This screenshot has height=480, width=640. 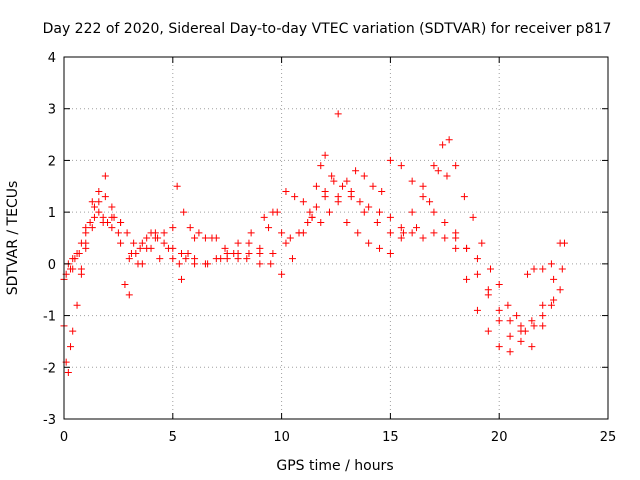 I want to click on y-tick-labels: -3 -2 -1 0 1 2 3 4, so click(x=49, y=239).